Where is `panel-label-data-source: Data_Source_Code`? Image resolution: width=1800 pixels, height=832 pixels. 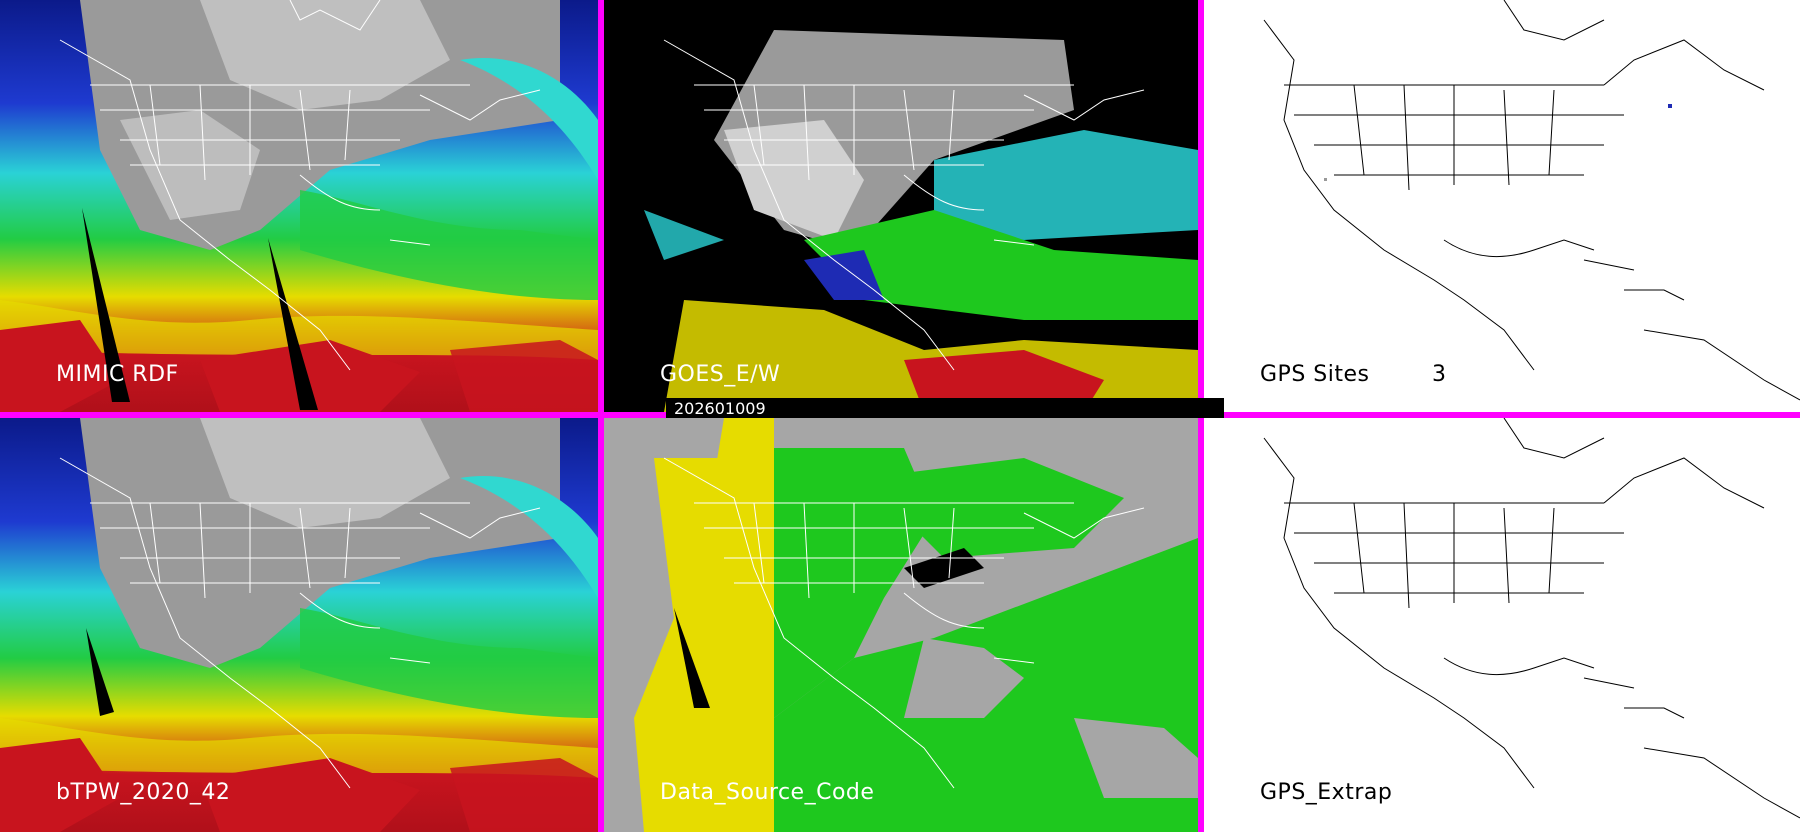 panel-label-data-source: Data_Source_Code is located at coordinates (767, 792).